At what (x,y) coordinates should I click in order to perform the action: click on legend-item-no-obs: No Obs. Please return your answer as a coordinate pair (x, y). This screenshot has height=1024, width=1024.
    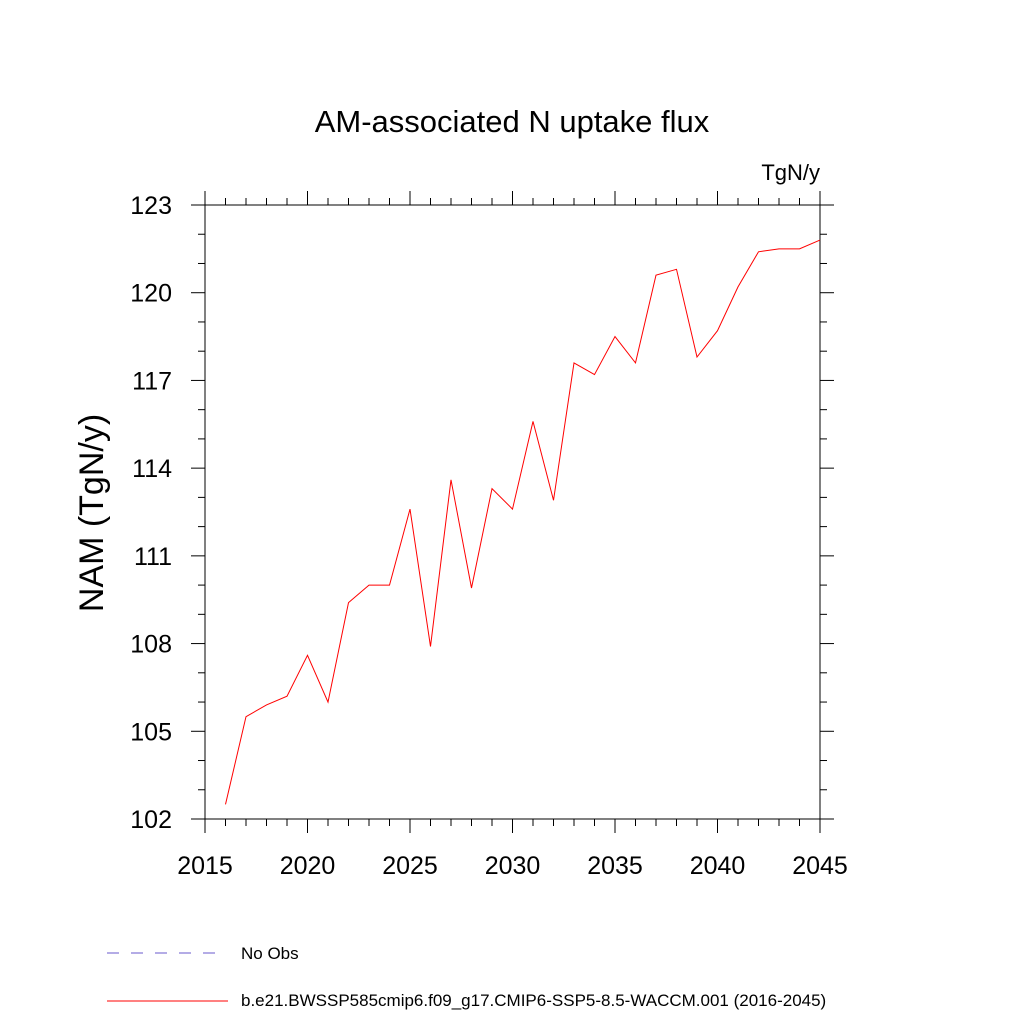
    Looking at the image, I should click on (203, 953).